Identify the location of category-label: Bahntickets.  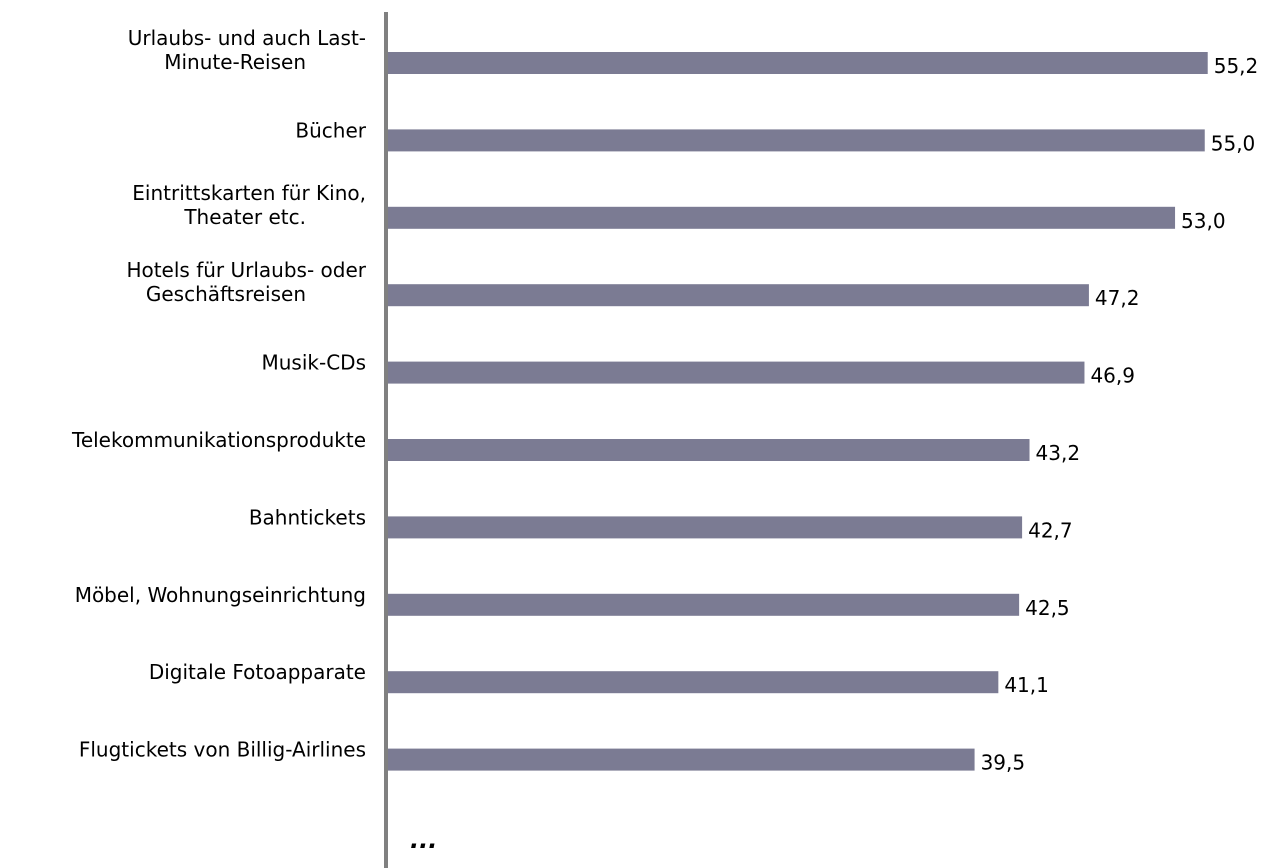
(307, 517).